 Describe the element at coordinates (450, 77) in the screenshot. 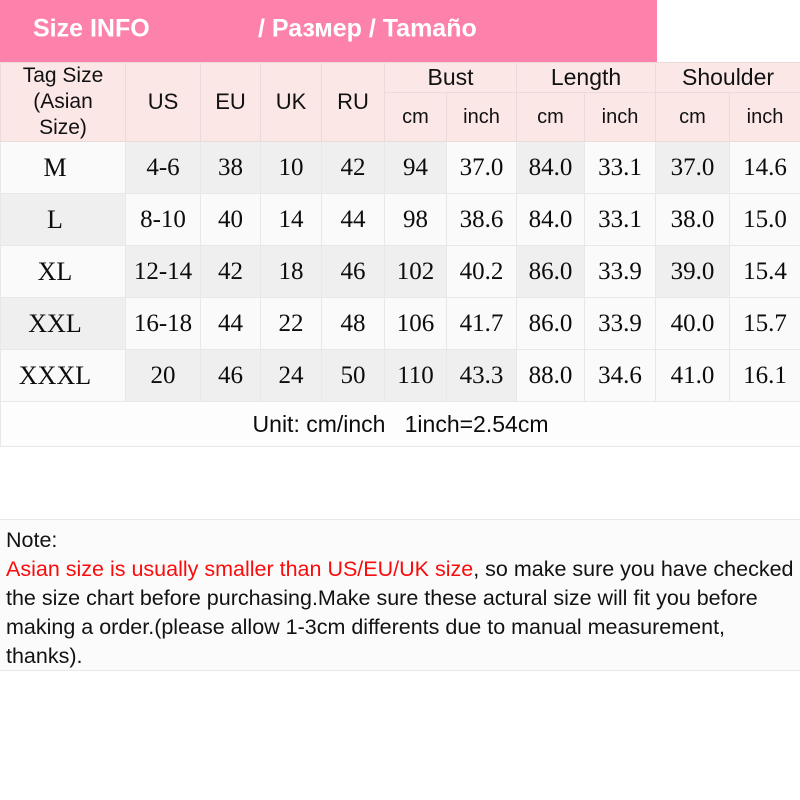

I see `col-header-bust: Bust` at that location.